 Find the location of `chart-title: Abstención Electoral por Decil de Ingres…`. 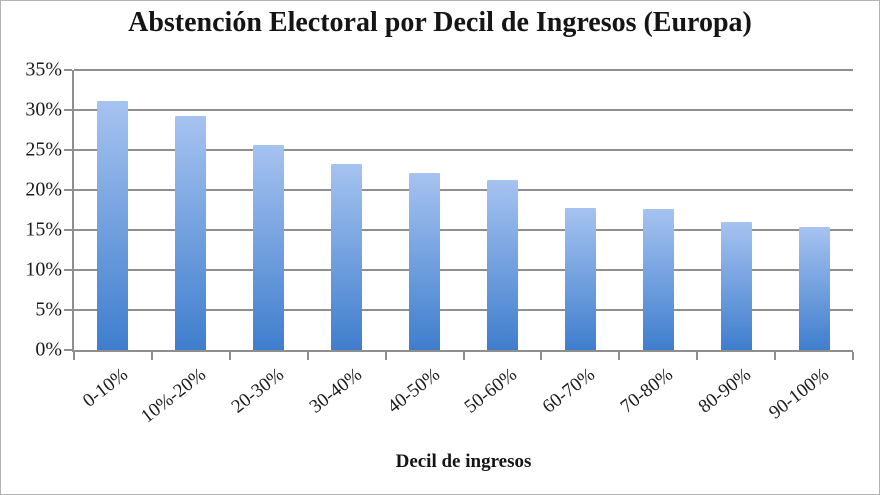

chart-title: Abstención Electoral por Decil de Ingres… is located at coordinates (440, 22).